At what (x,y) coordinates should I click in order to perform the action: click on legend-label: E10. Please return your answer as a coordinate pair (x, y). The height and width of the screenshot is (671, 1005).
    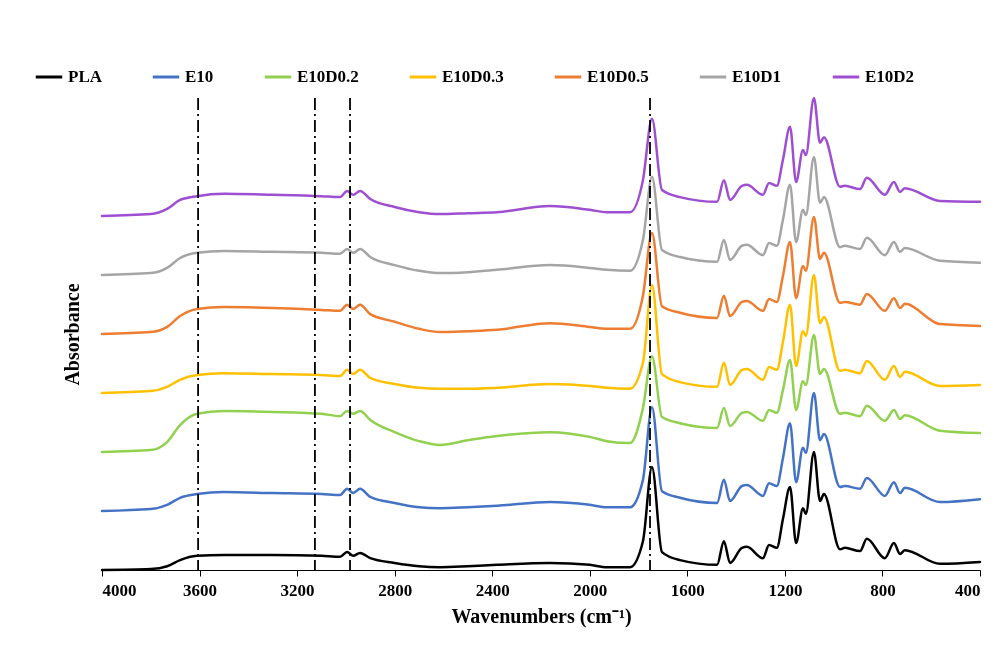
    Looking at the image, I should click on (199, 76).